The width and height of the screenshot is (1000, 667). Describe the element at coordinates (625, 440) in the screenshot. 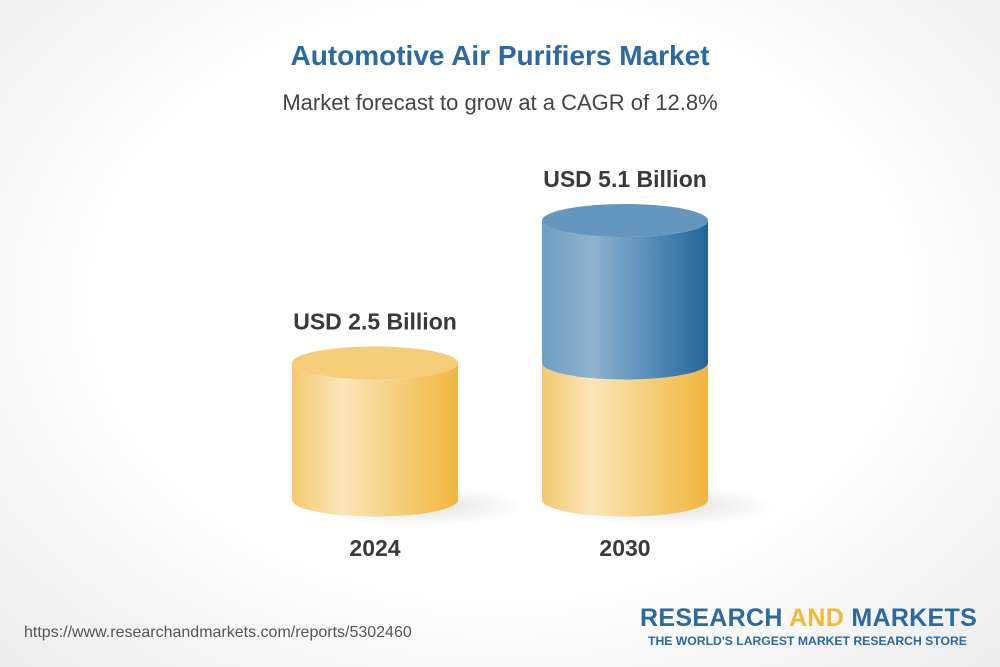

I see `bar-base-segment-2030` at that location.